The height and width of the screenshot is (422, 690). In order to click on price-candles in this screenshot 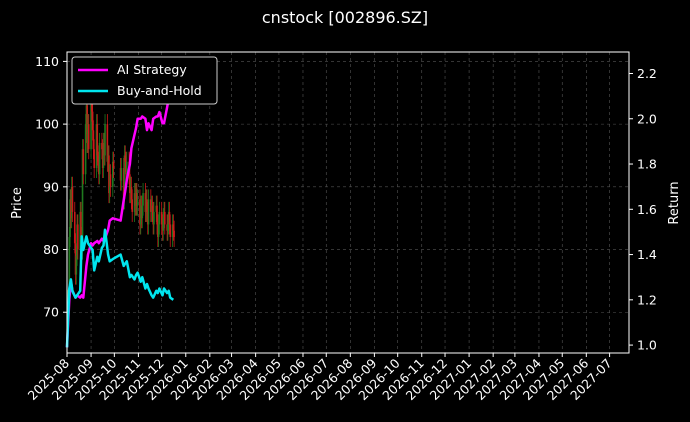, I will do `click(120, 215)`.